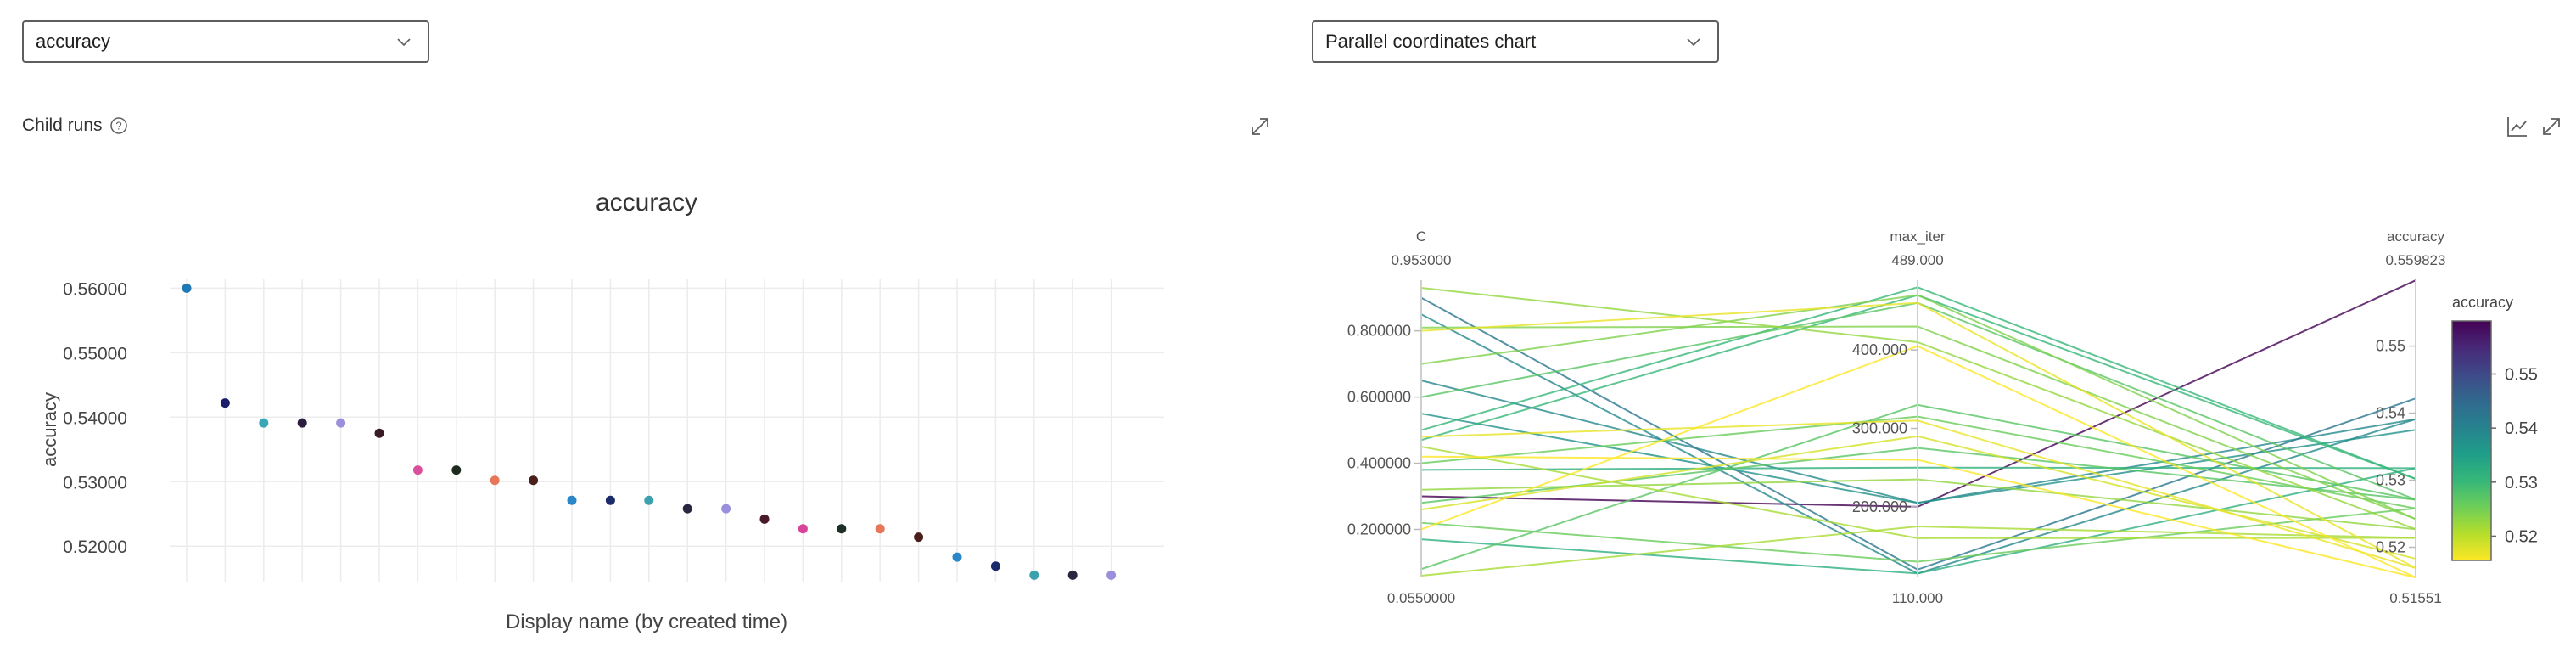 Image resolution: width=2576 pixels, height=664 pixels. I want to click on y-tick-label: 0.56000, so click(95, 289).